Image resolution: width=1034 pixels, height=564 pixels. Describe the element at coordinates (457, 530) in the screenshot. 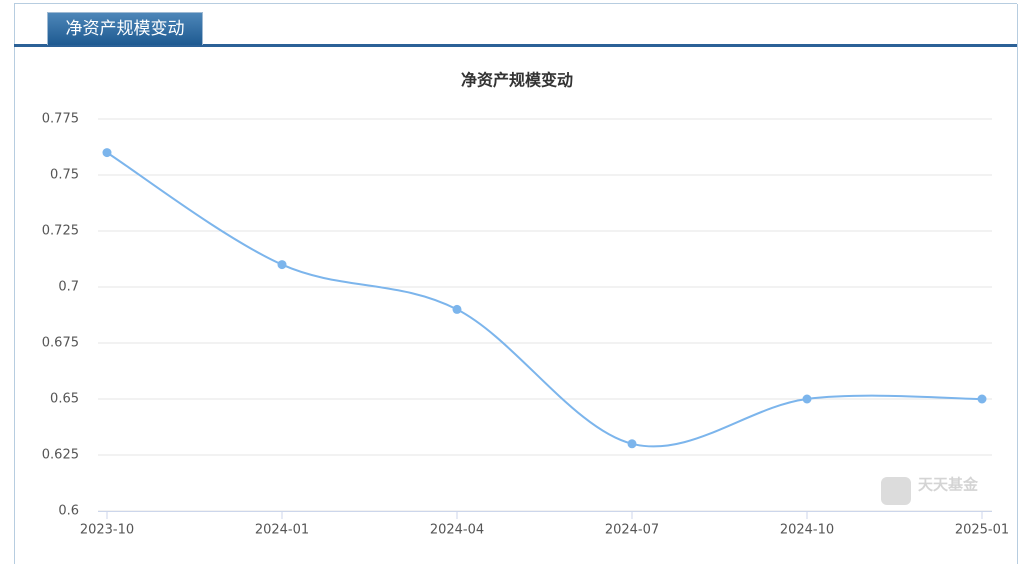

I see `x-tick-label: 2024-04` at that location.